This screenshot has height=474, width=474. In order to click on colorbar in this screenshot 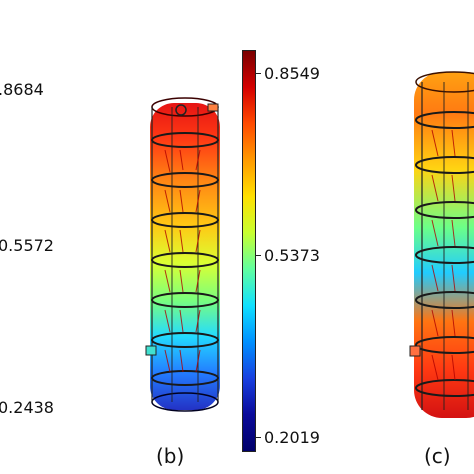, I will do `click(249, 251)`.